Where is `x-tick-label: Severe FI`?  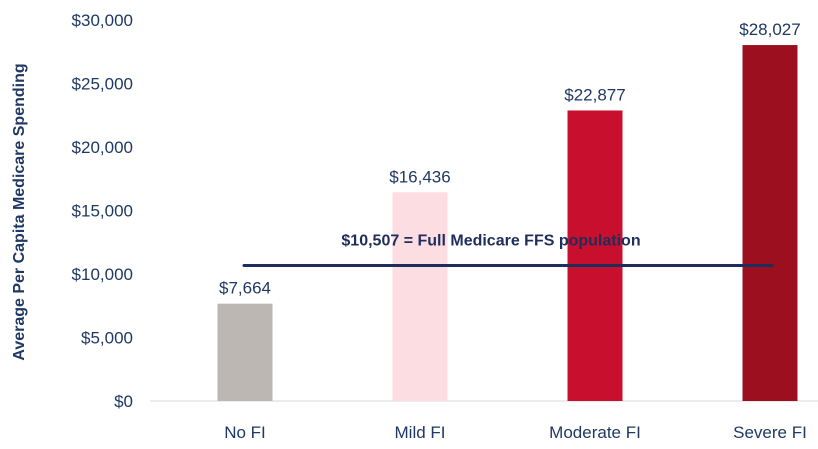 x-tick-label: Severe FI is located at coordinates (770, 432).